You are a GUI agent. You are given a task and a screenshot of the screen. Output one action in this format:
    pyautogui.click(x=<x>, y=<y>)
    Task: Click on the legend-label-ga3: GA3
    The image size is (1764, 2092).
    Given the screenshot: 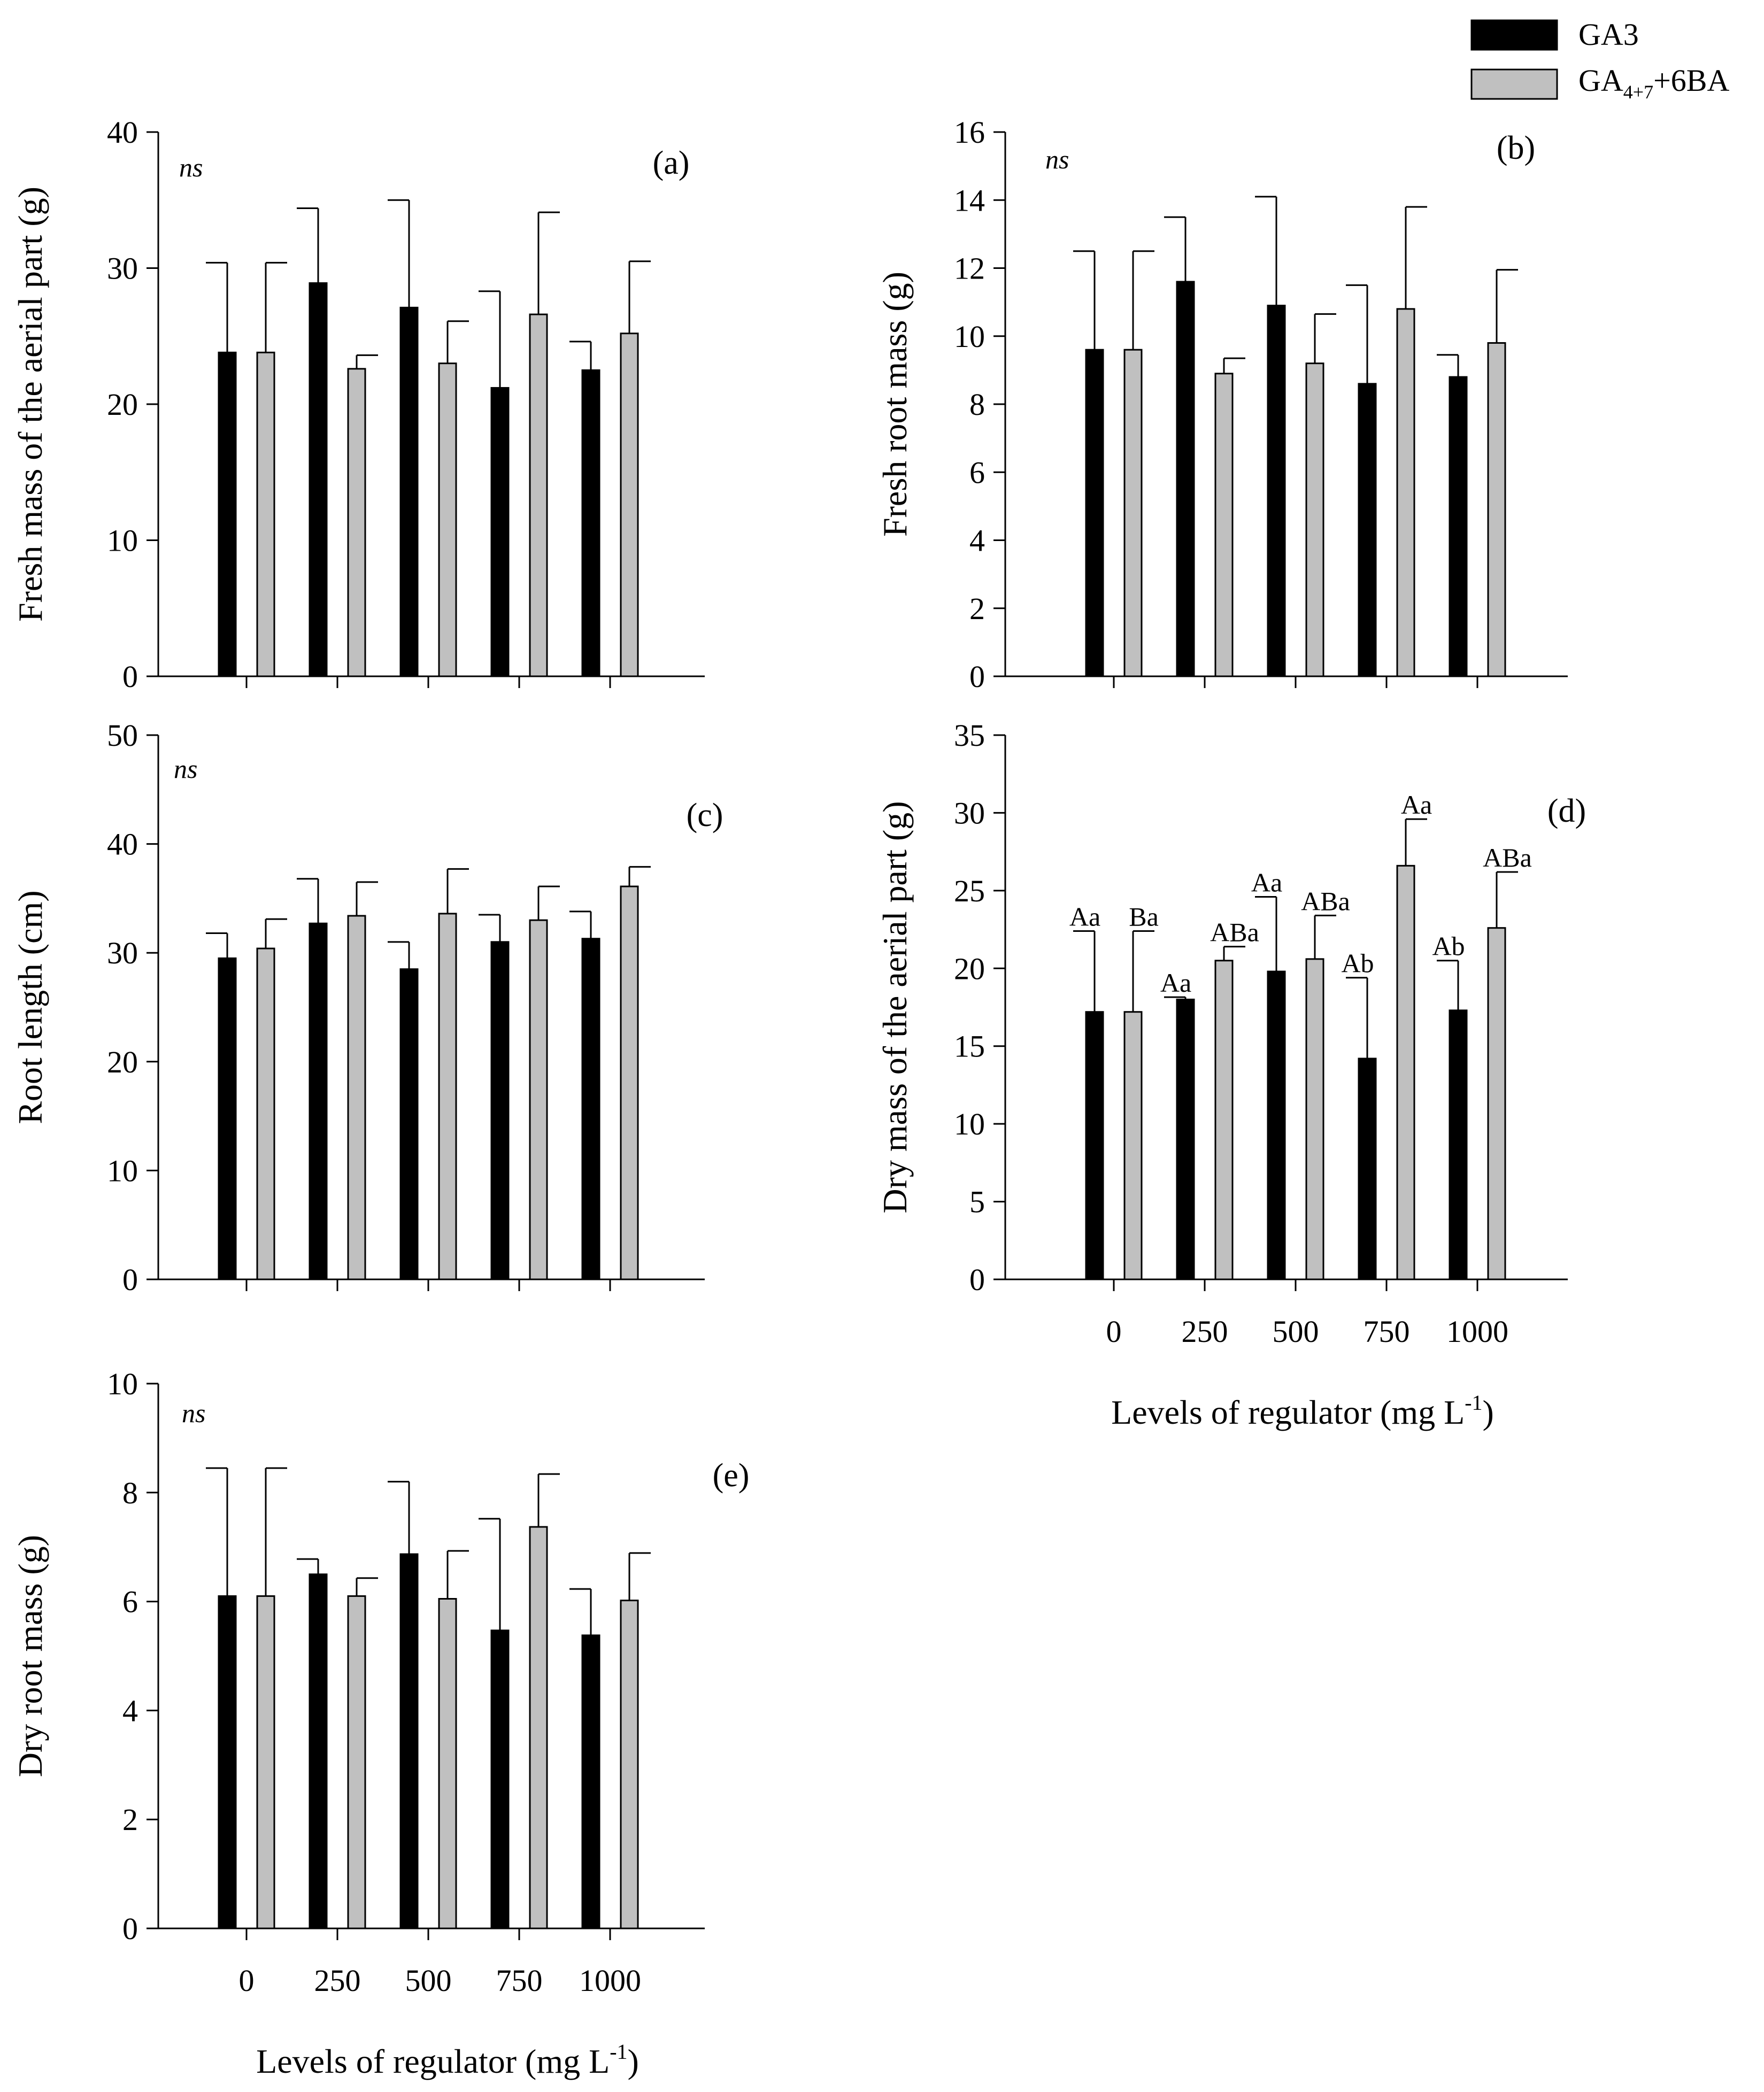 What is the action you would take?
    pyautogui.click(x=1608, y=34)
    